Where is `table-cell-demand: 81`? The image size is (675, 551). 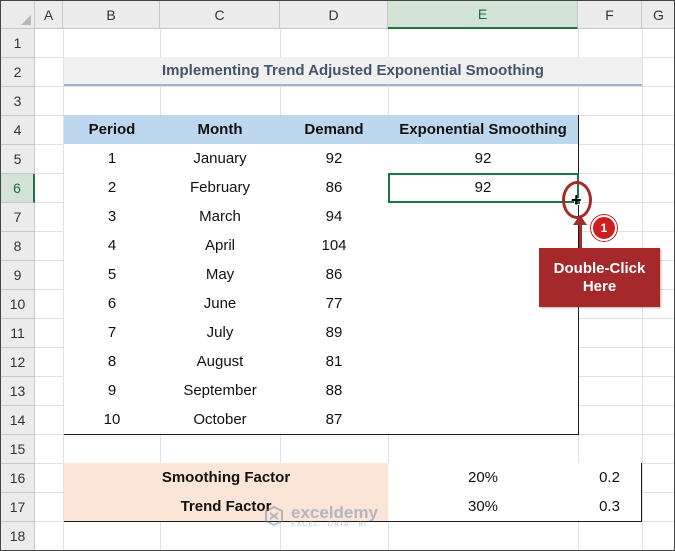 table-cell-demand: 81 is located at coordinates (334, 362).